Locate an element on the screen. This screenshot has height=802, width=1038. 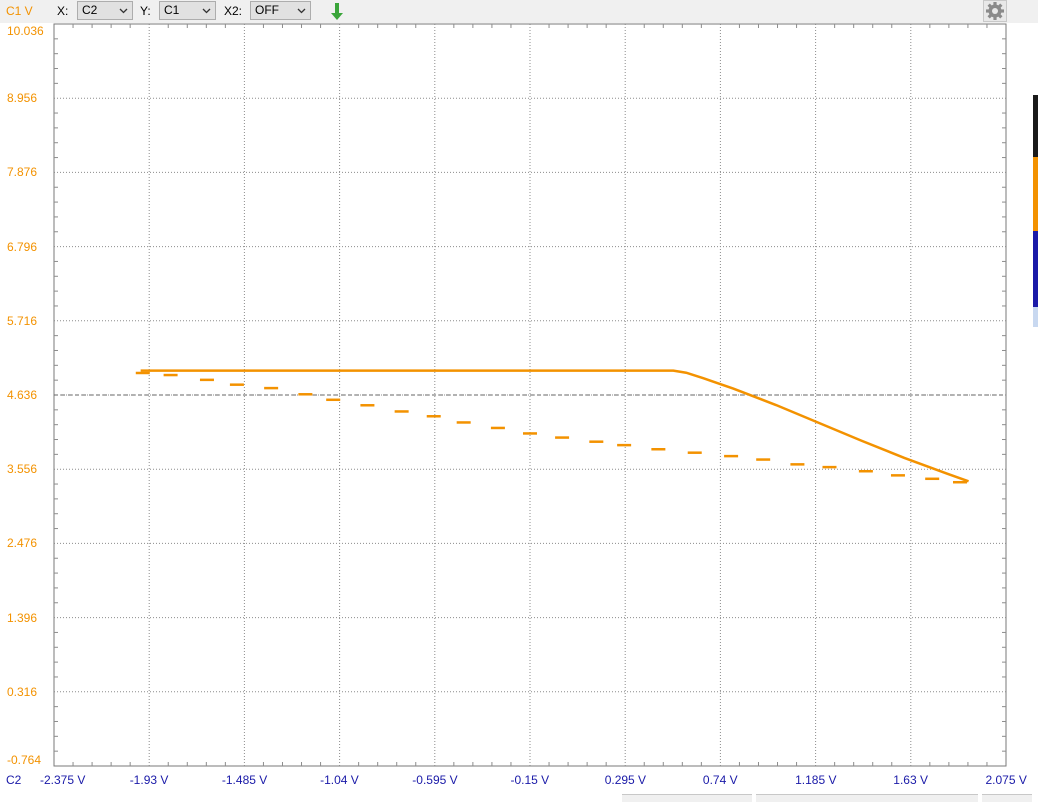
channel-marker-c1 is located at coordinates (1035, 194).